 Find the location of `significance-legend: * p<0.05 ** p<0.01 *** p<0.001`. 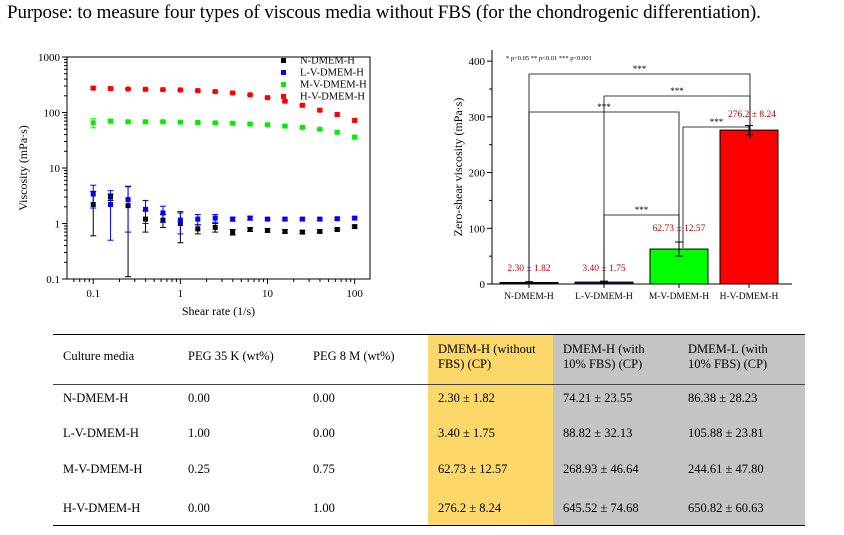

significance-legend: * p<0.05 ** p<0.01 *** p<0.001 is located at coordinates (549, 58).